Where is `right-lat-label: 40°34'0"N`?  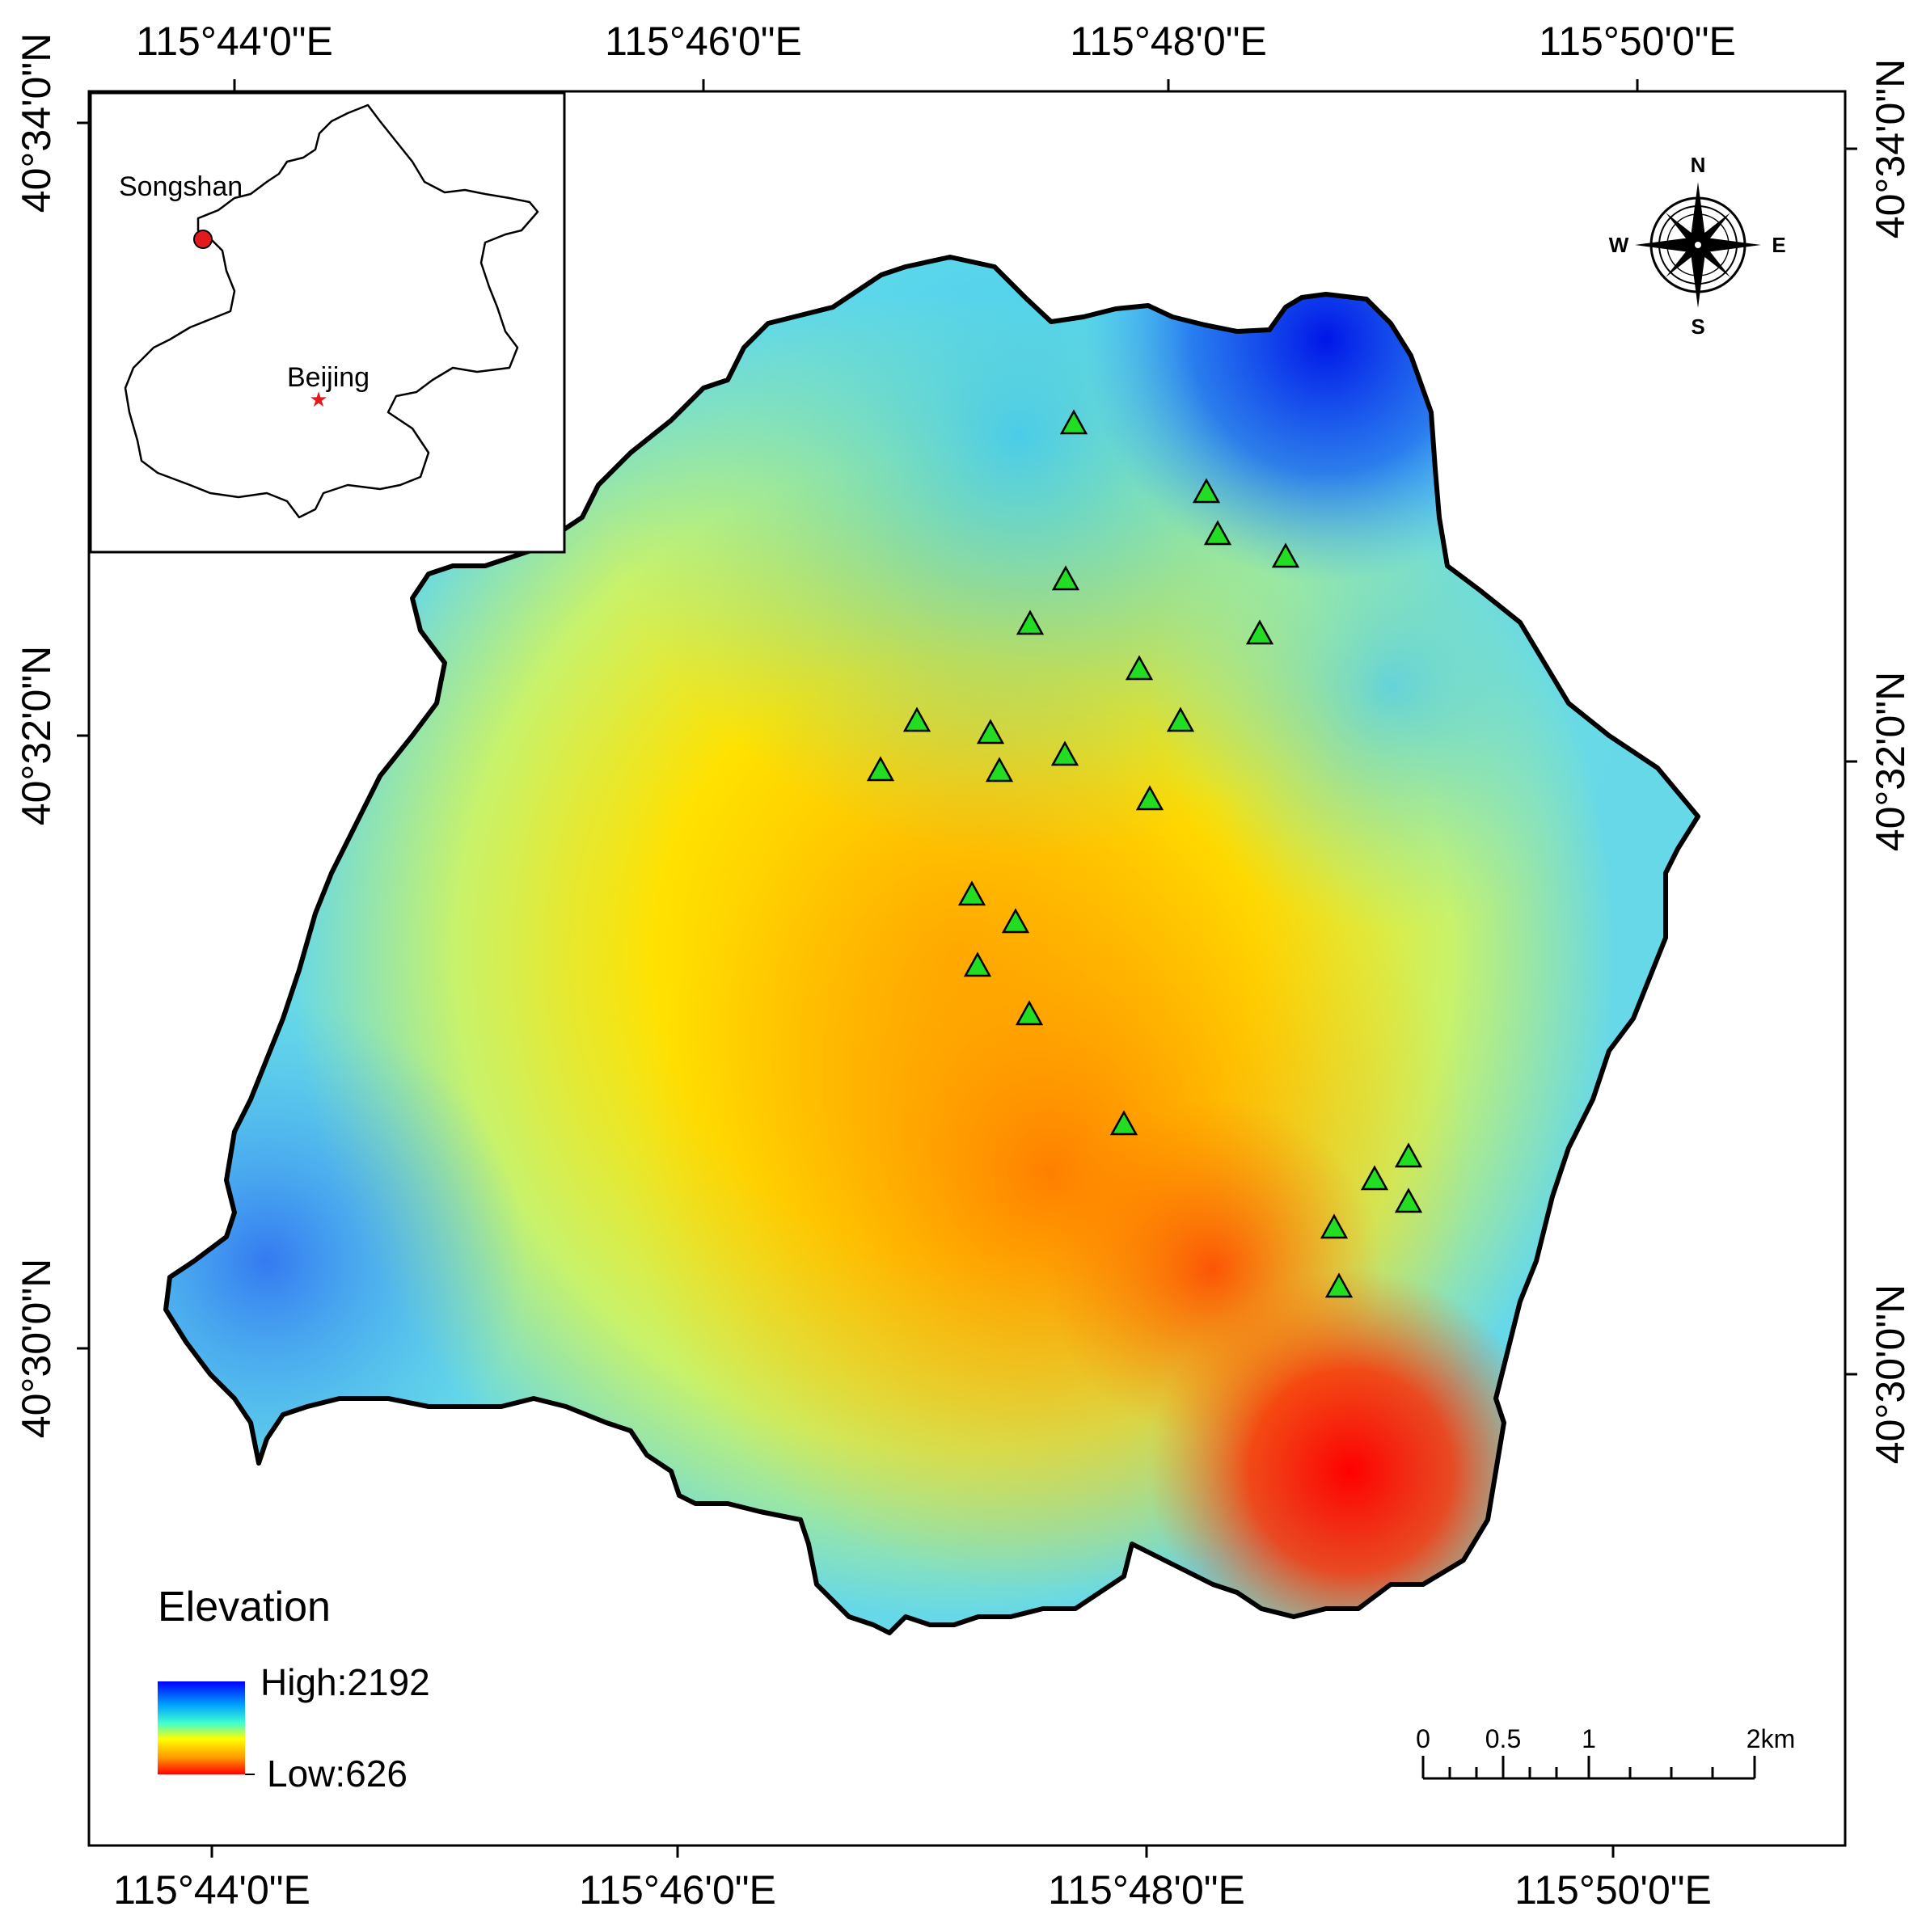
right-lat-label: 40°34'0"N is located at coordinates (1890, 148).